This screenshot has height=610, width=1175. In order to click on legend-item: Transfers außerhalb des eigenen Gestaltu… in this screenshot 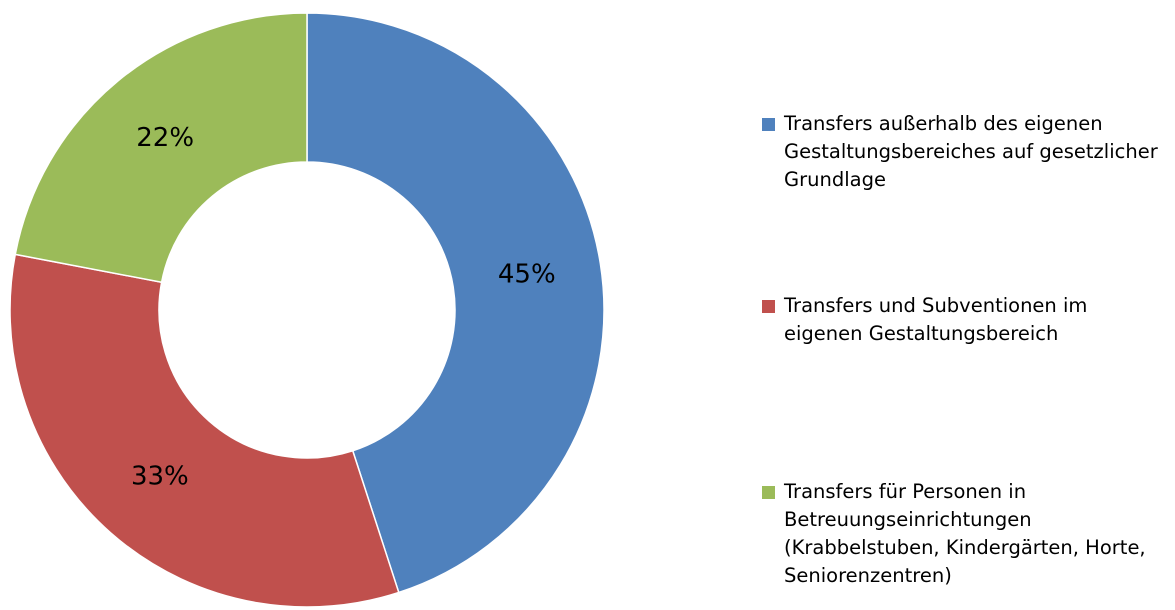, I will do `click(962, 152)`.